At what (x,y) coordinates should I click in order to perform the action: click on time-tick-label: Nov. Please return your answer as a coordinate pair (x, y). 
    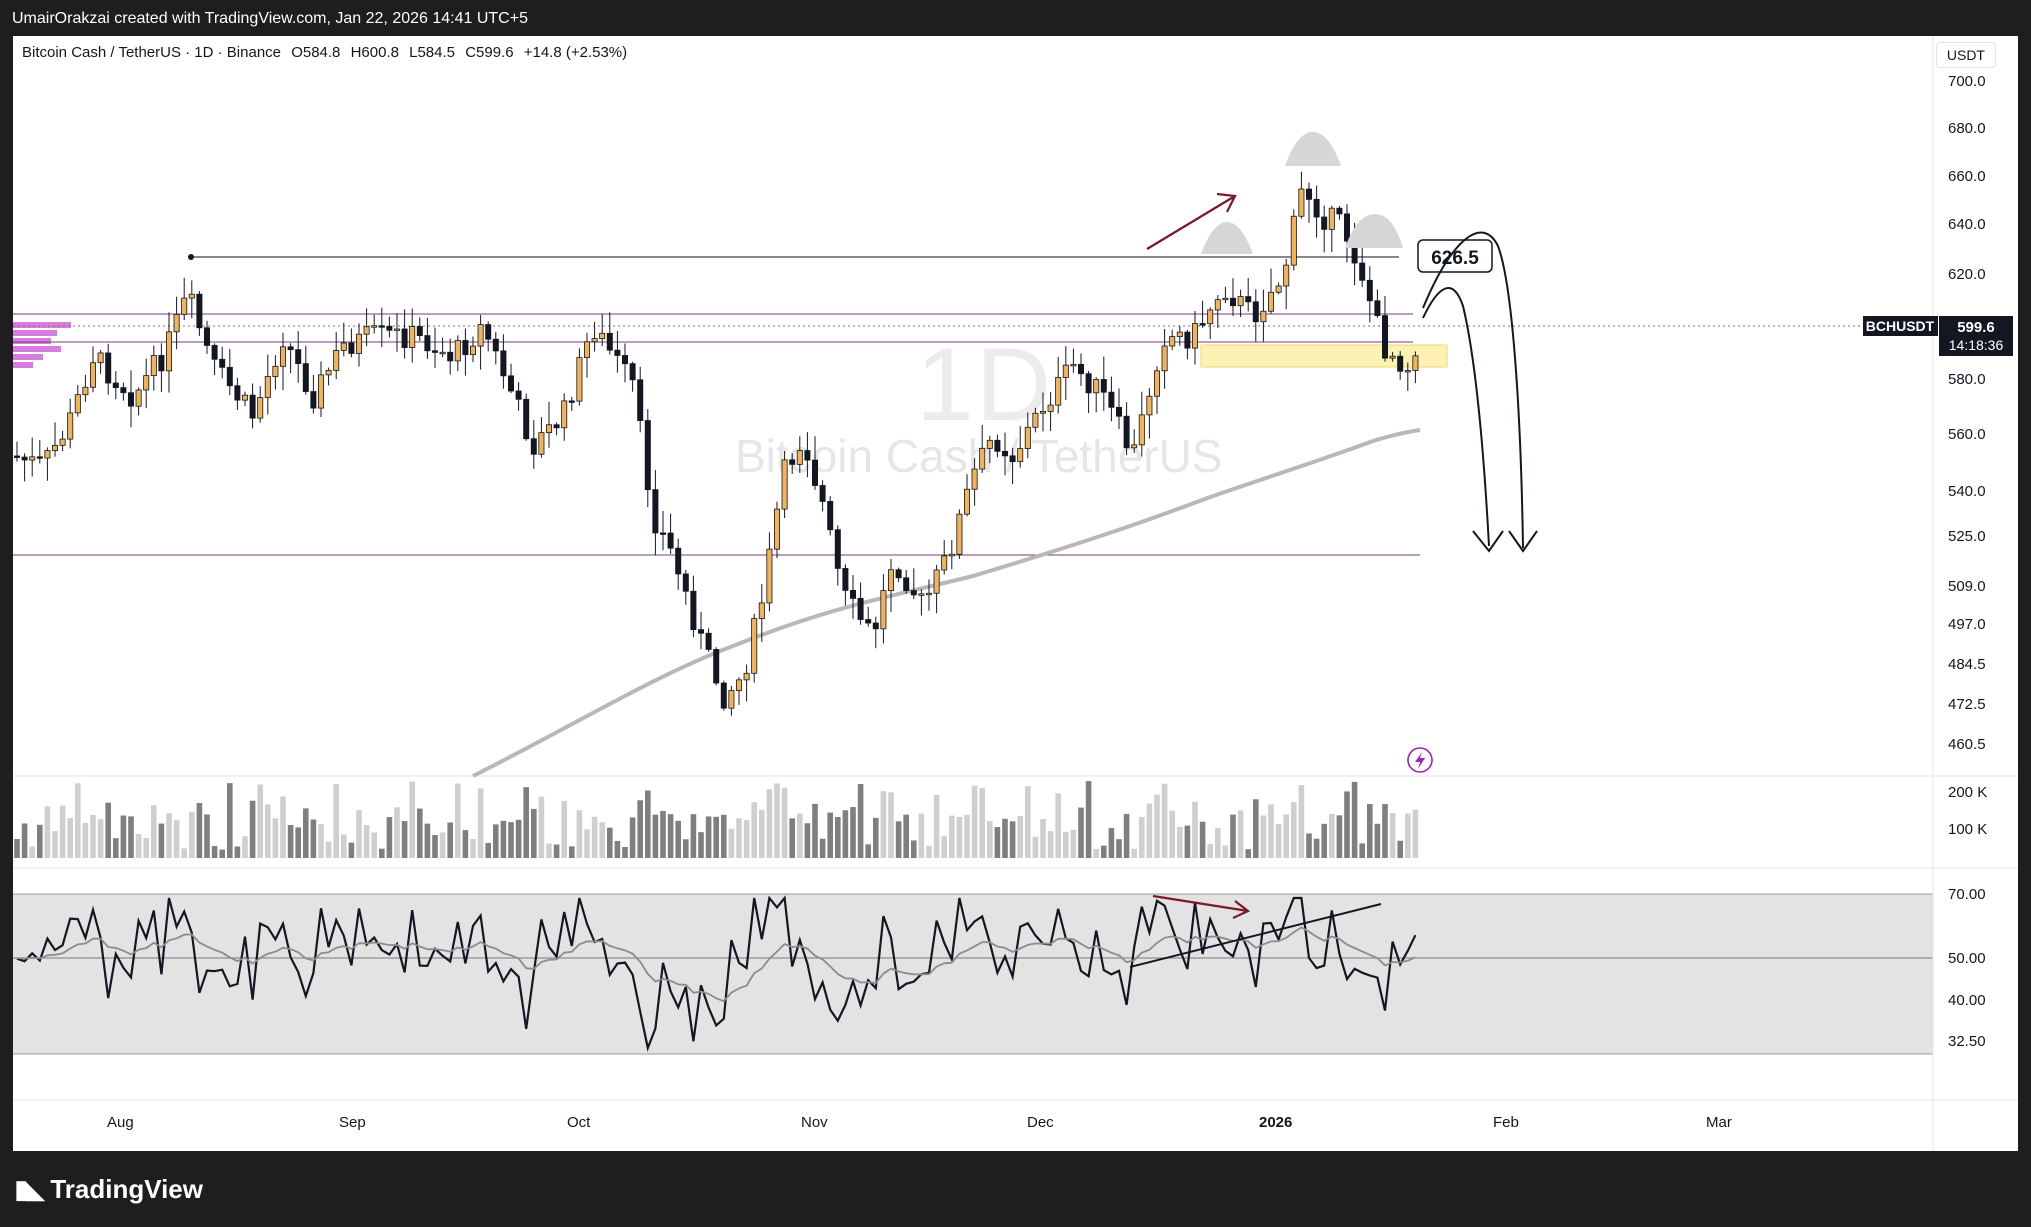
    Looking at the image, I should click on (814, 1122).